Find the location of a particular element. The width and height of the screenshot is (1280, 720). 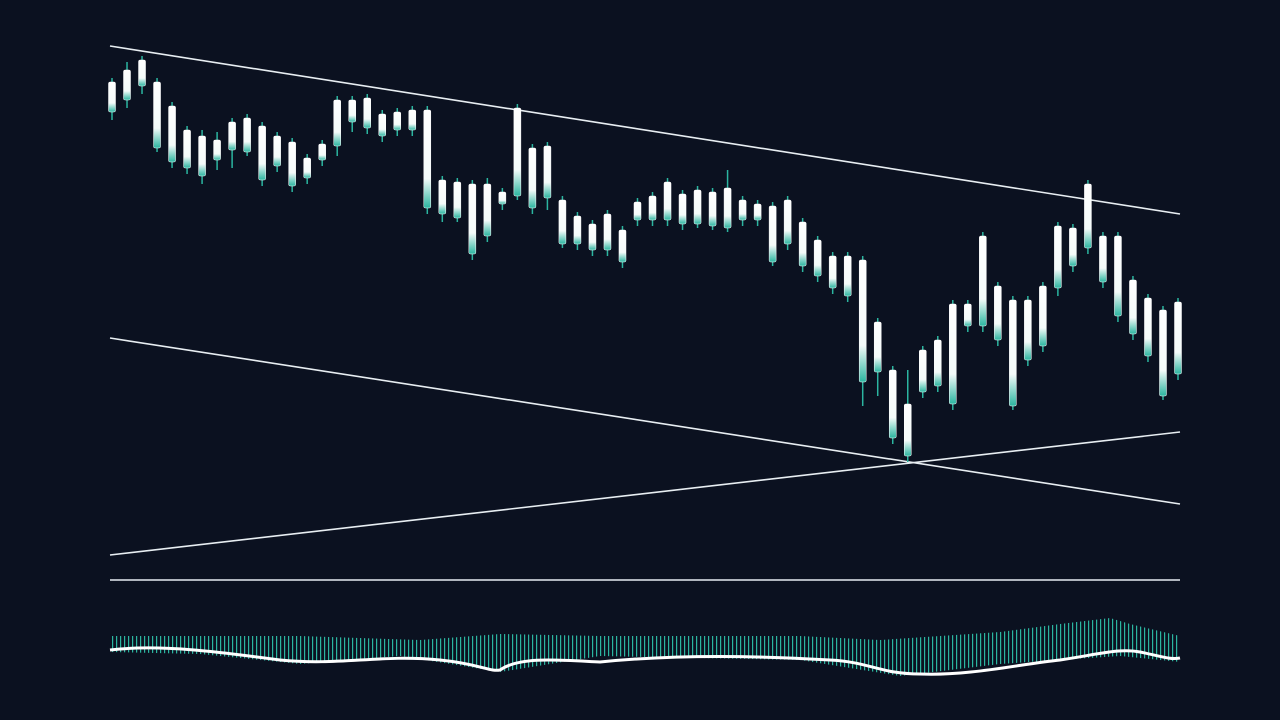

support-line is located at coordinates (645, 493).